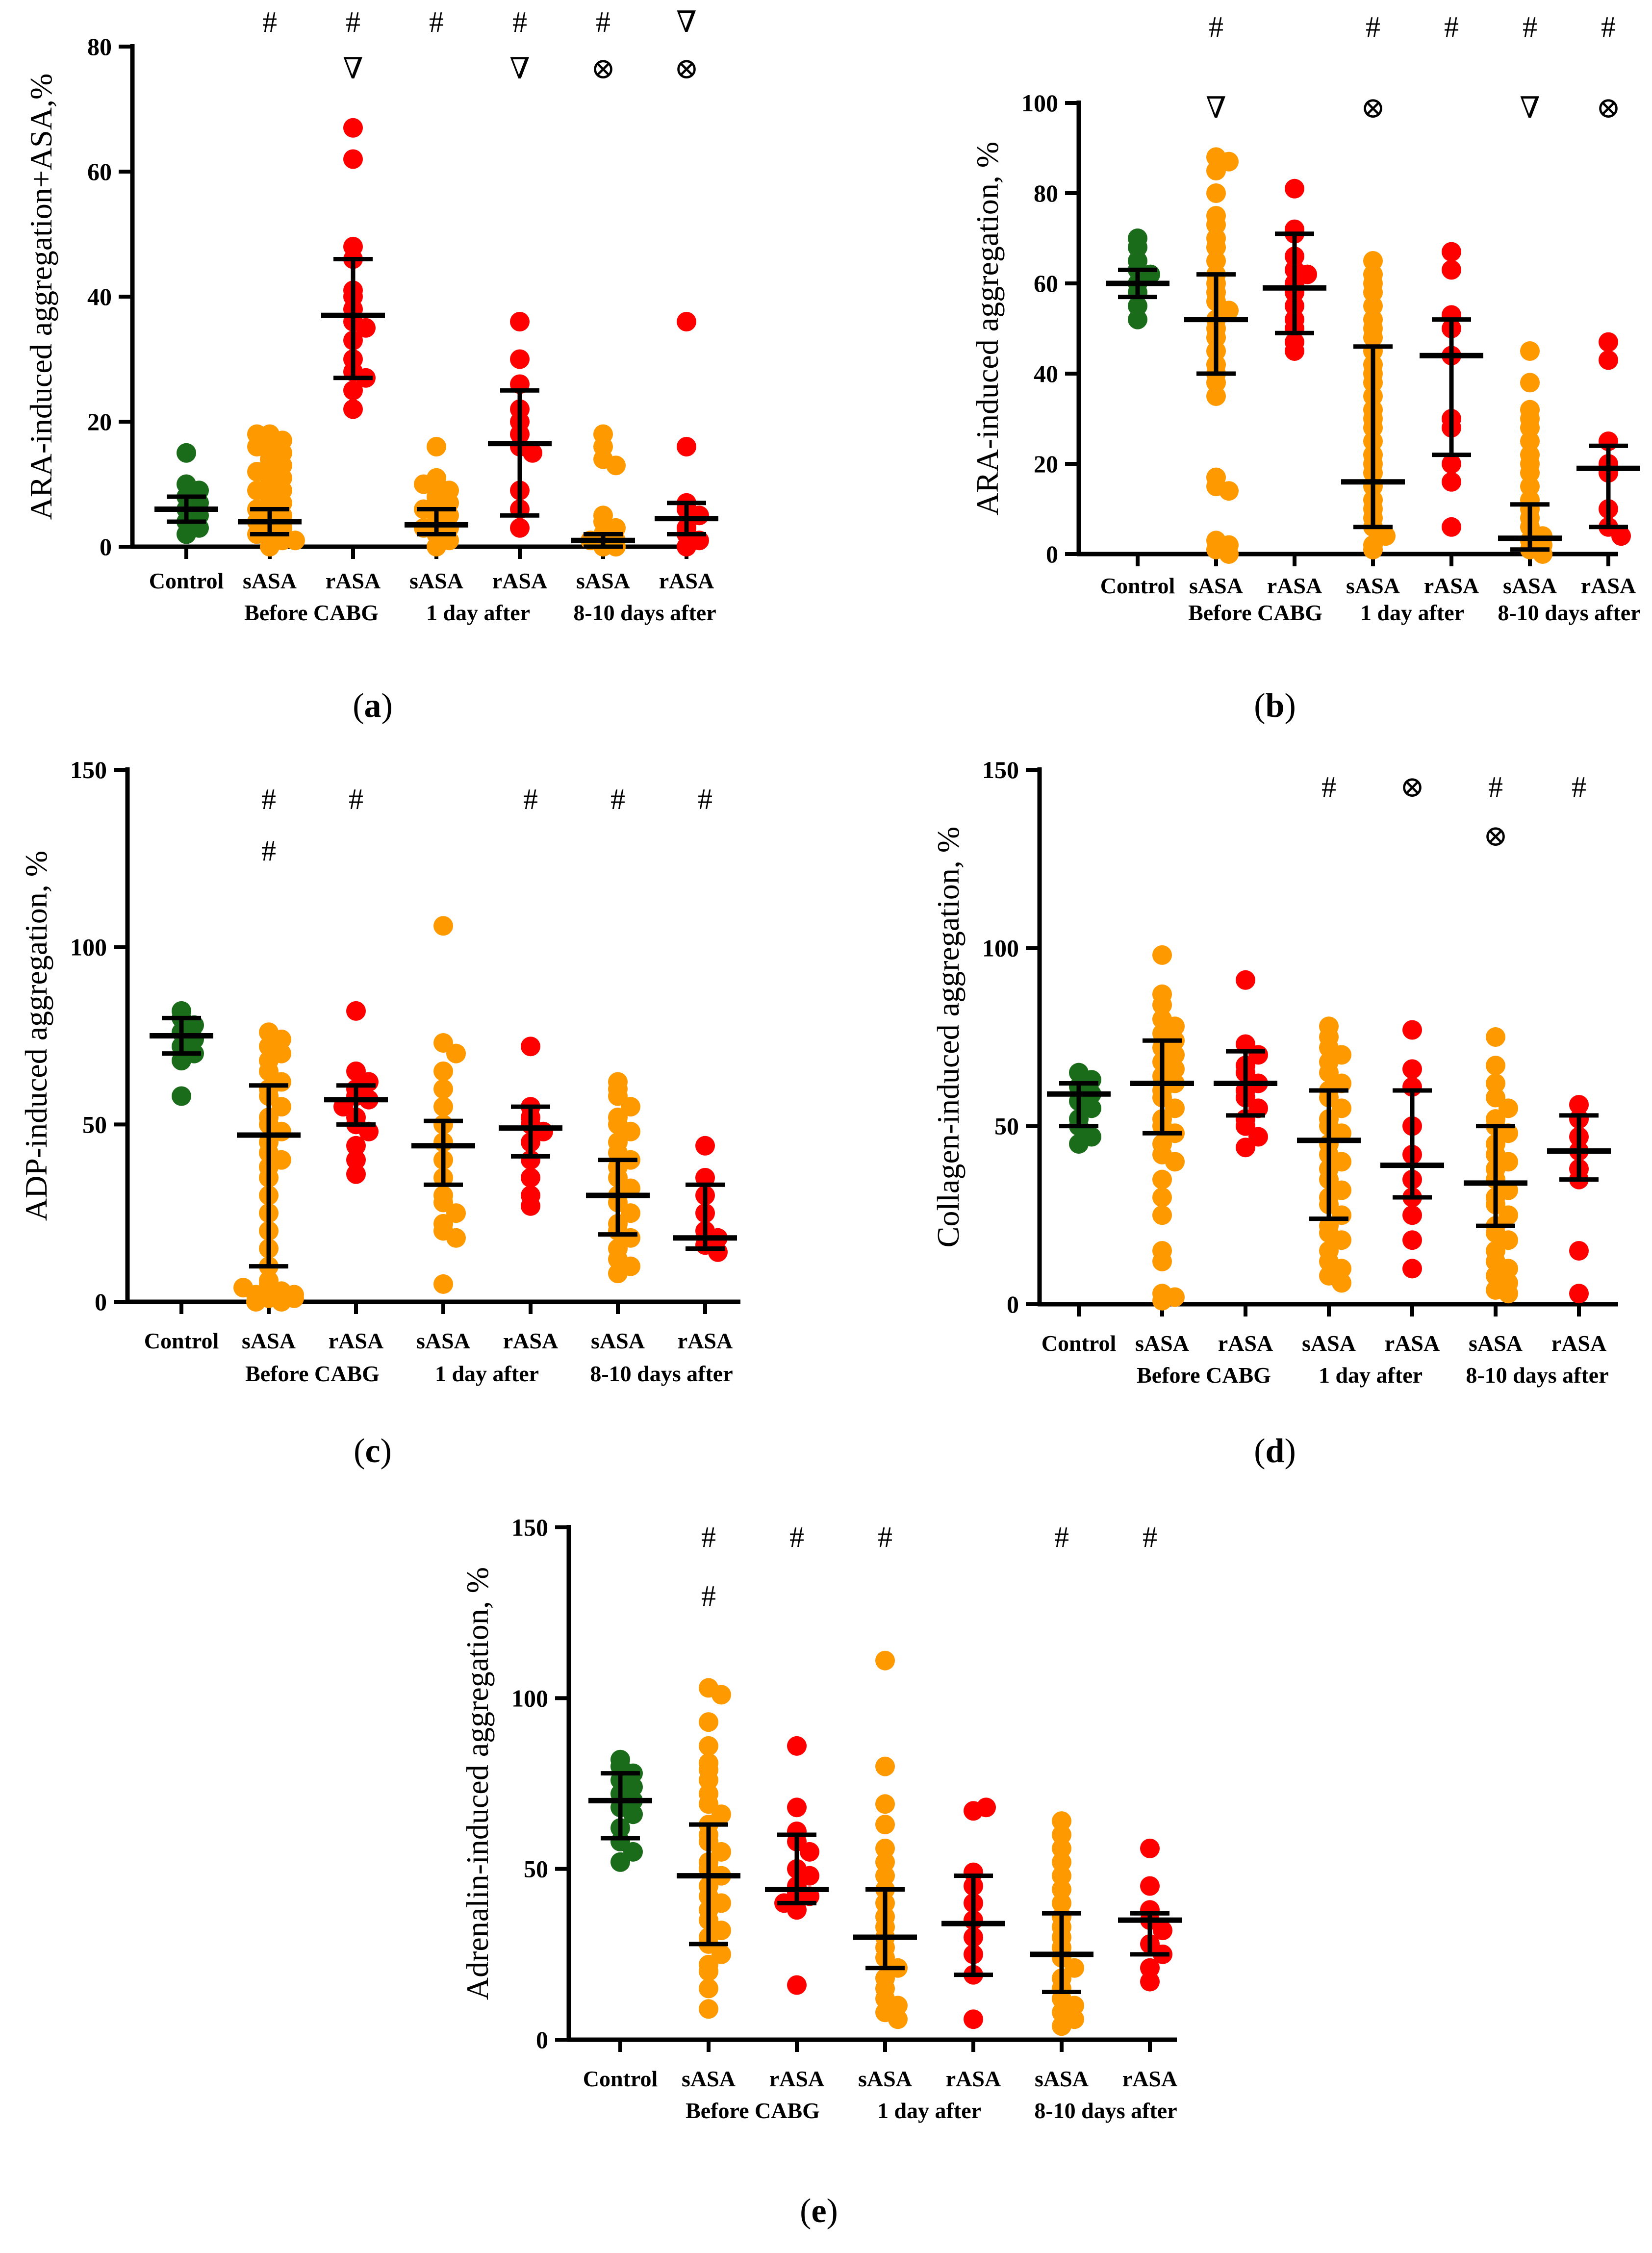  What do you see at coordinates (36, 1036) in the screenshot?
I see `y-axis-title: ADP-induced aggregation, %` at bounding box center [36, 1036].